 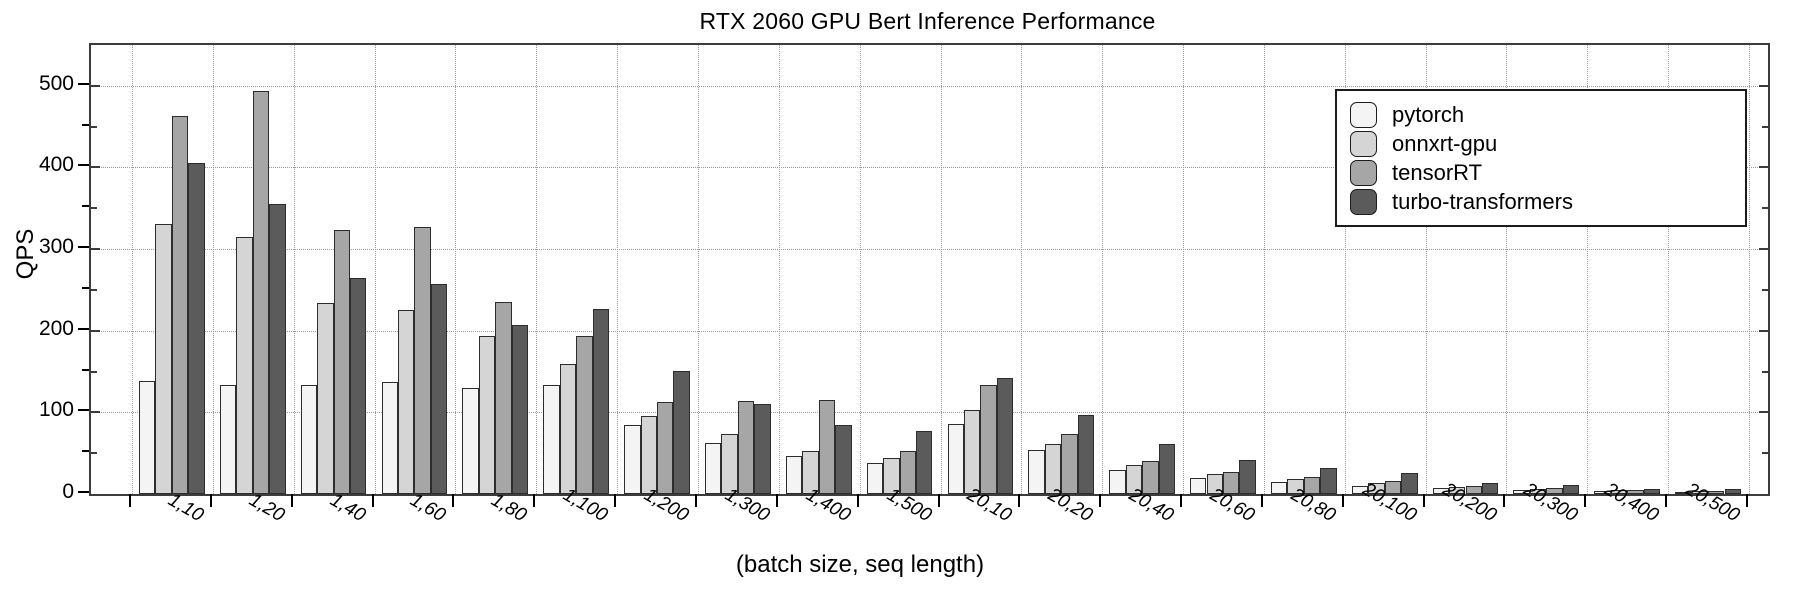 What do you see at coordinates (1547, 114) in the screenshot?
I see `legend-item-pytorch: pytorch` at bounding box center [1547, 114].